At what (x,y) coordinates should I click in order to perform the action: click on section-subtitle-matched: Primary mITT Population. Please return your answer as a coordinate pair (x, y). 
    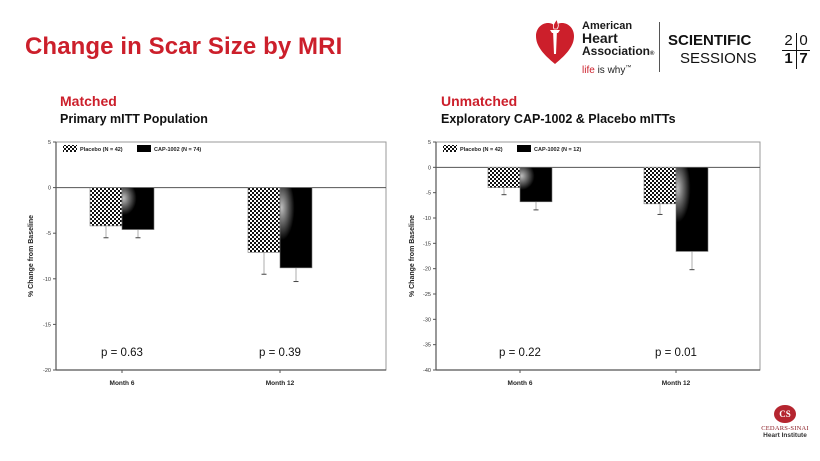
    Looking at the image, I should click on (134, 119).